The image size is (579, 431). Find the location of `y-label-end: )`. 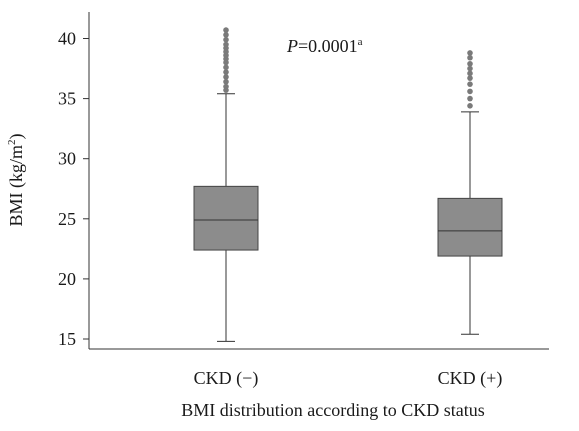

y-label-end: ) is located at coordinates (16, 136).